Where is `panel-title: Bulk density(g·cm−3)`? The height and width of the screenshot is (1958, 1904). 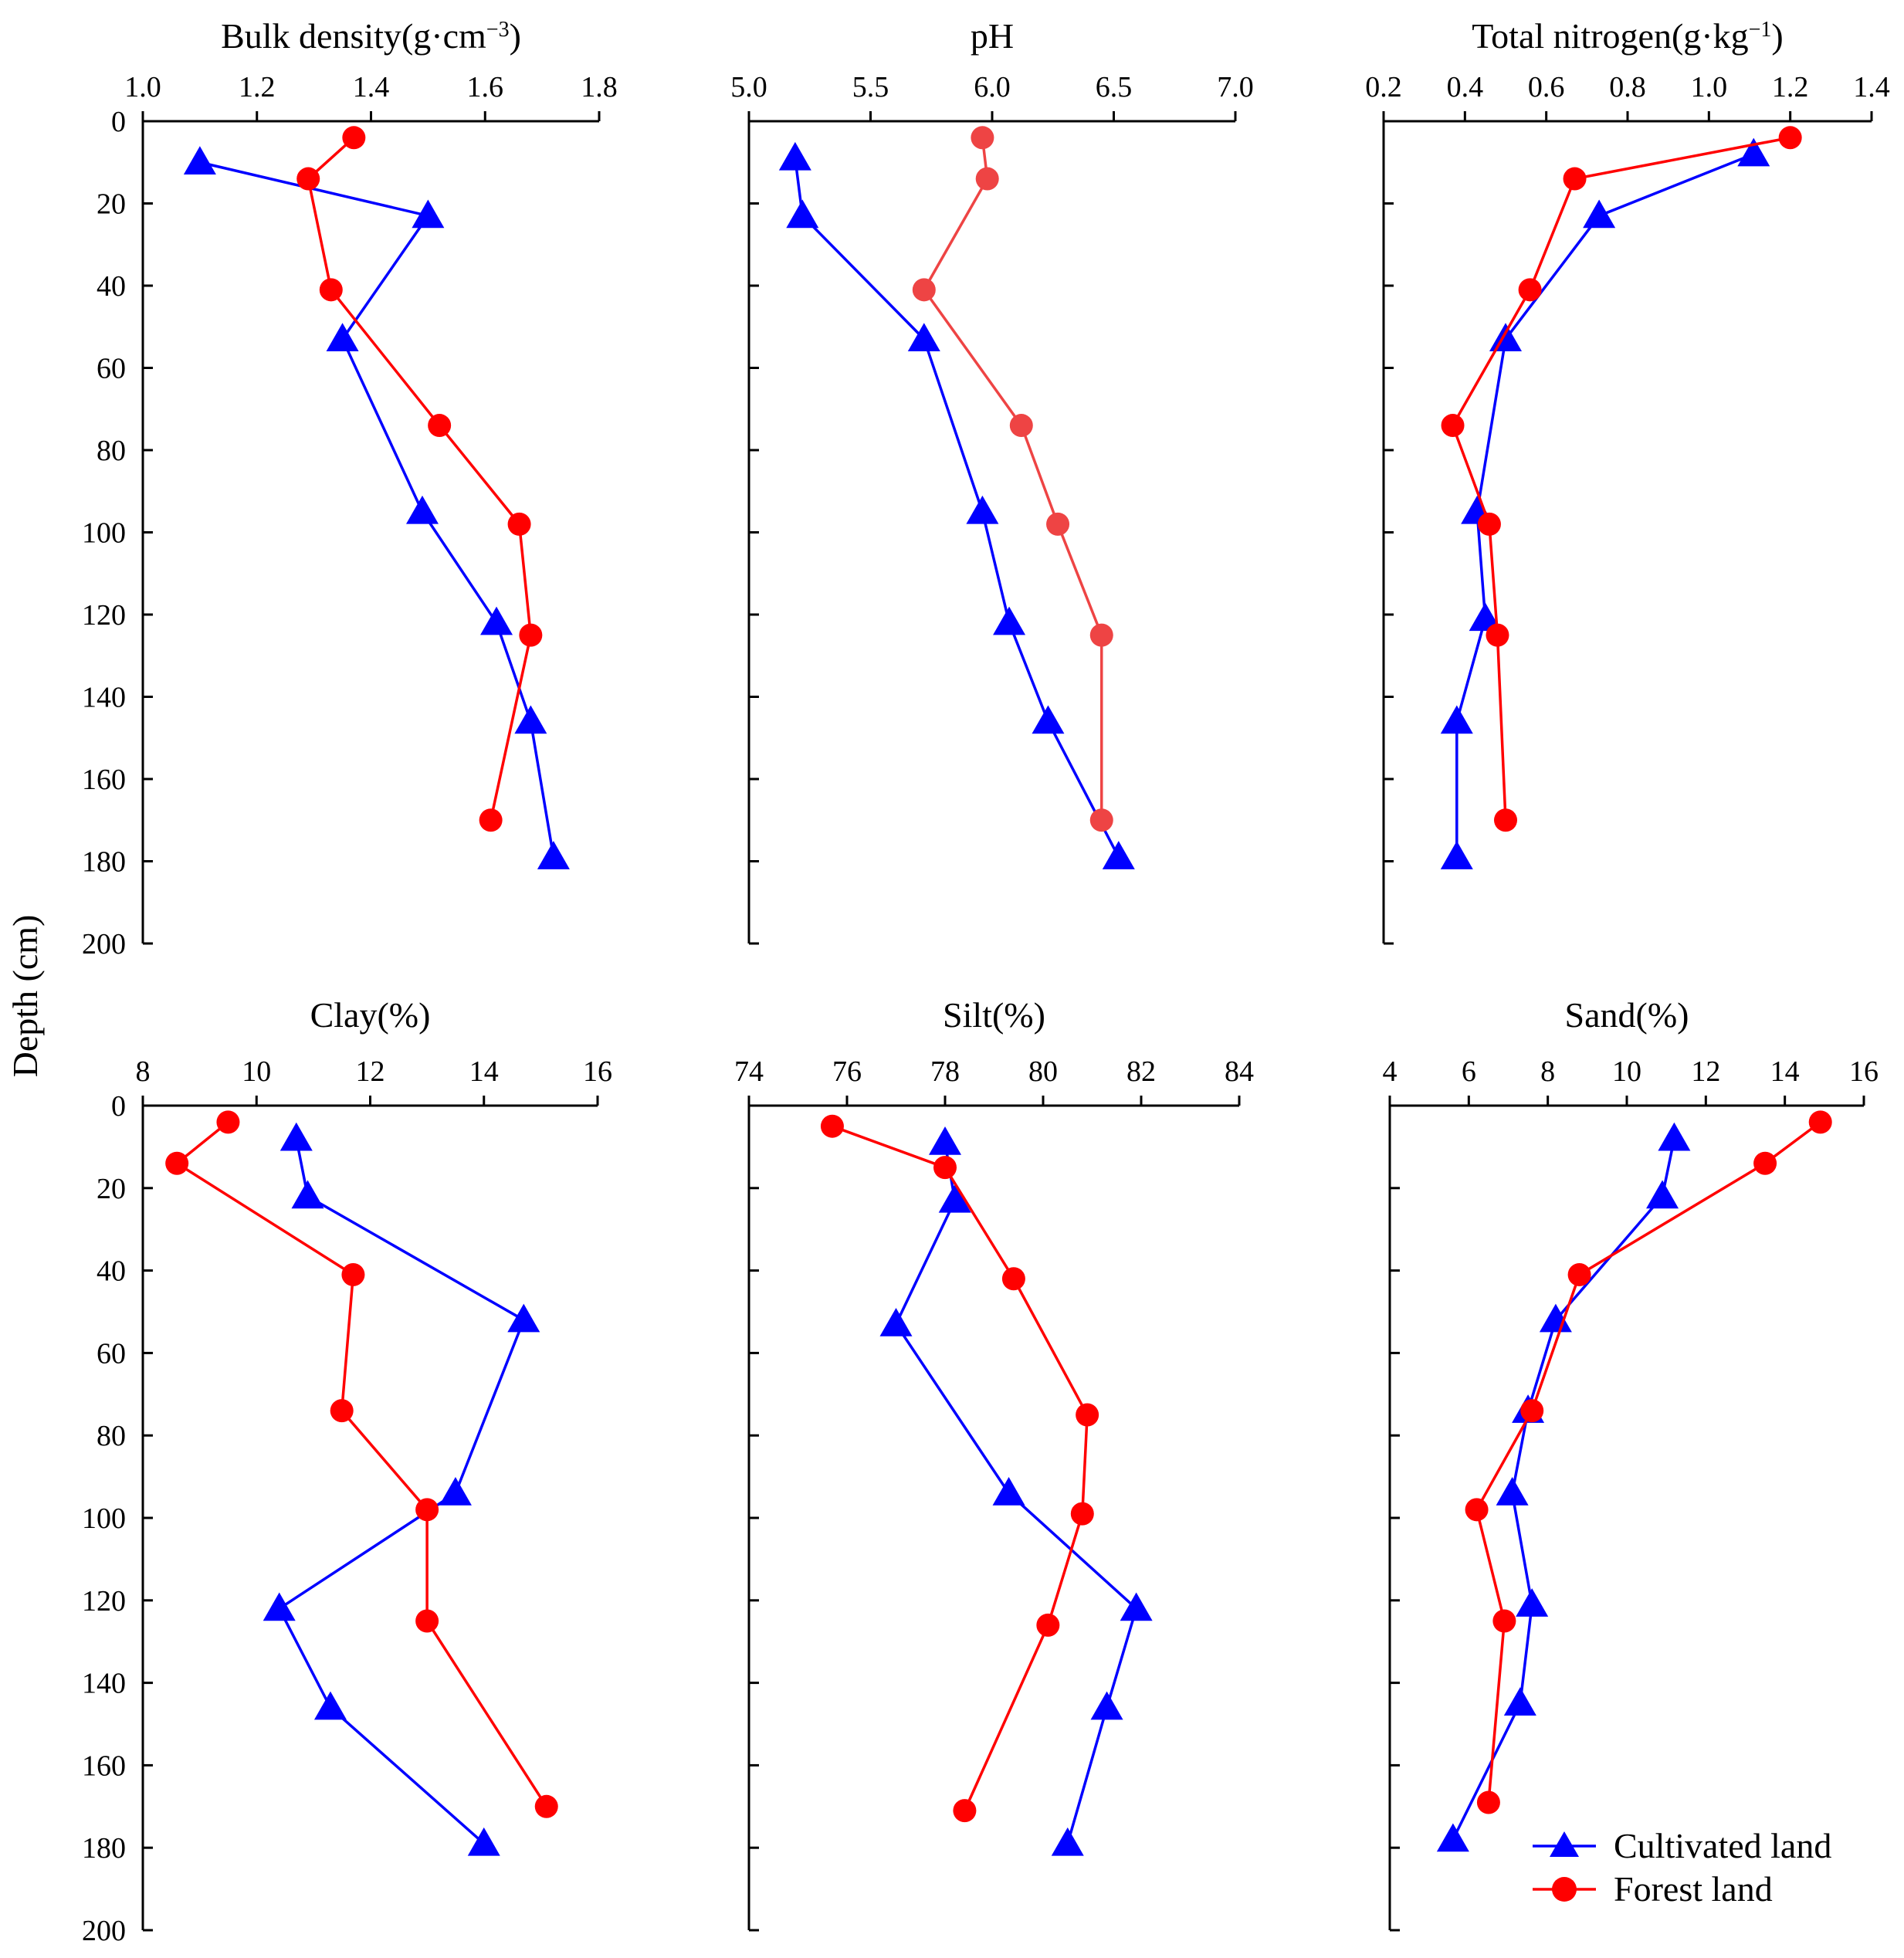
panel-title: Bulk density(g·cm−3) is located at coordinates (371, 36).